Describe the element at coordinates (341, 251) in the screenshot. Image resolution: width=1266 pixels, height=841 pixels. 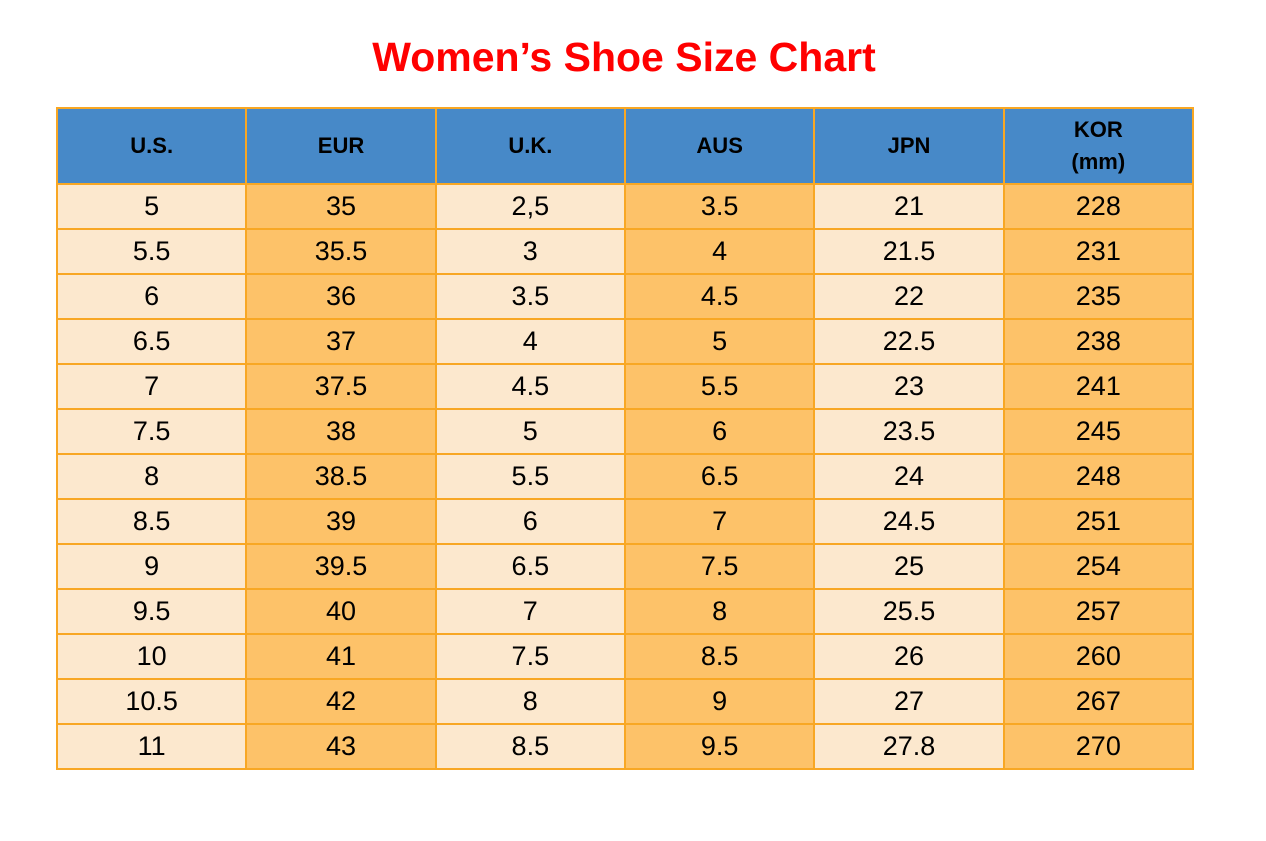
I see `table-cell: 35.5` at that location.